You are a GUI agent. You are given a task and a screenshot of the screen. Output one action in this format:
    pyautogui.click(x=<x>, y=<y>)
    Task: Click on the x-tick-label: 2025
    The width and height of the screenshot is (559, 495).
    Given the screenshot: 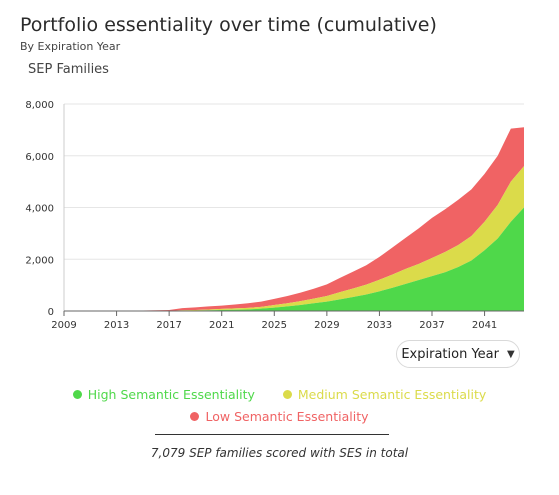 What is the action you would take?
    pyautogui.click(x=274, y=325)
    